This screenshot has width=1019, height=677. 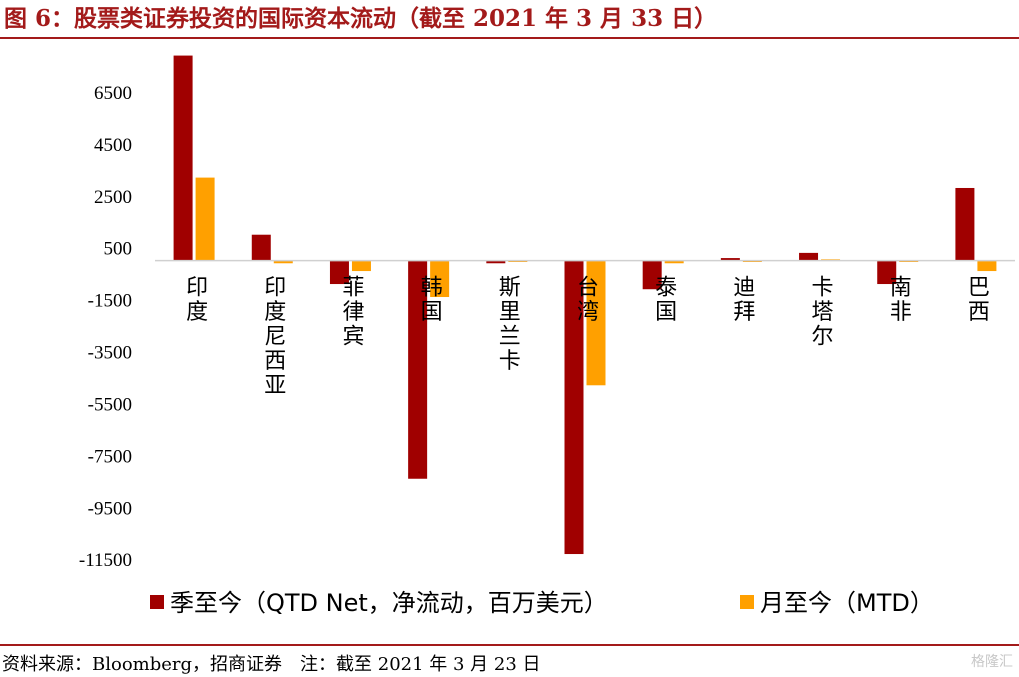 What do you see at coordinates (509, 38) in the screenshot?
I see `title-divider` at bounding box center [509, 38].